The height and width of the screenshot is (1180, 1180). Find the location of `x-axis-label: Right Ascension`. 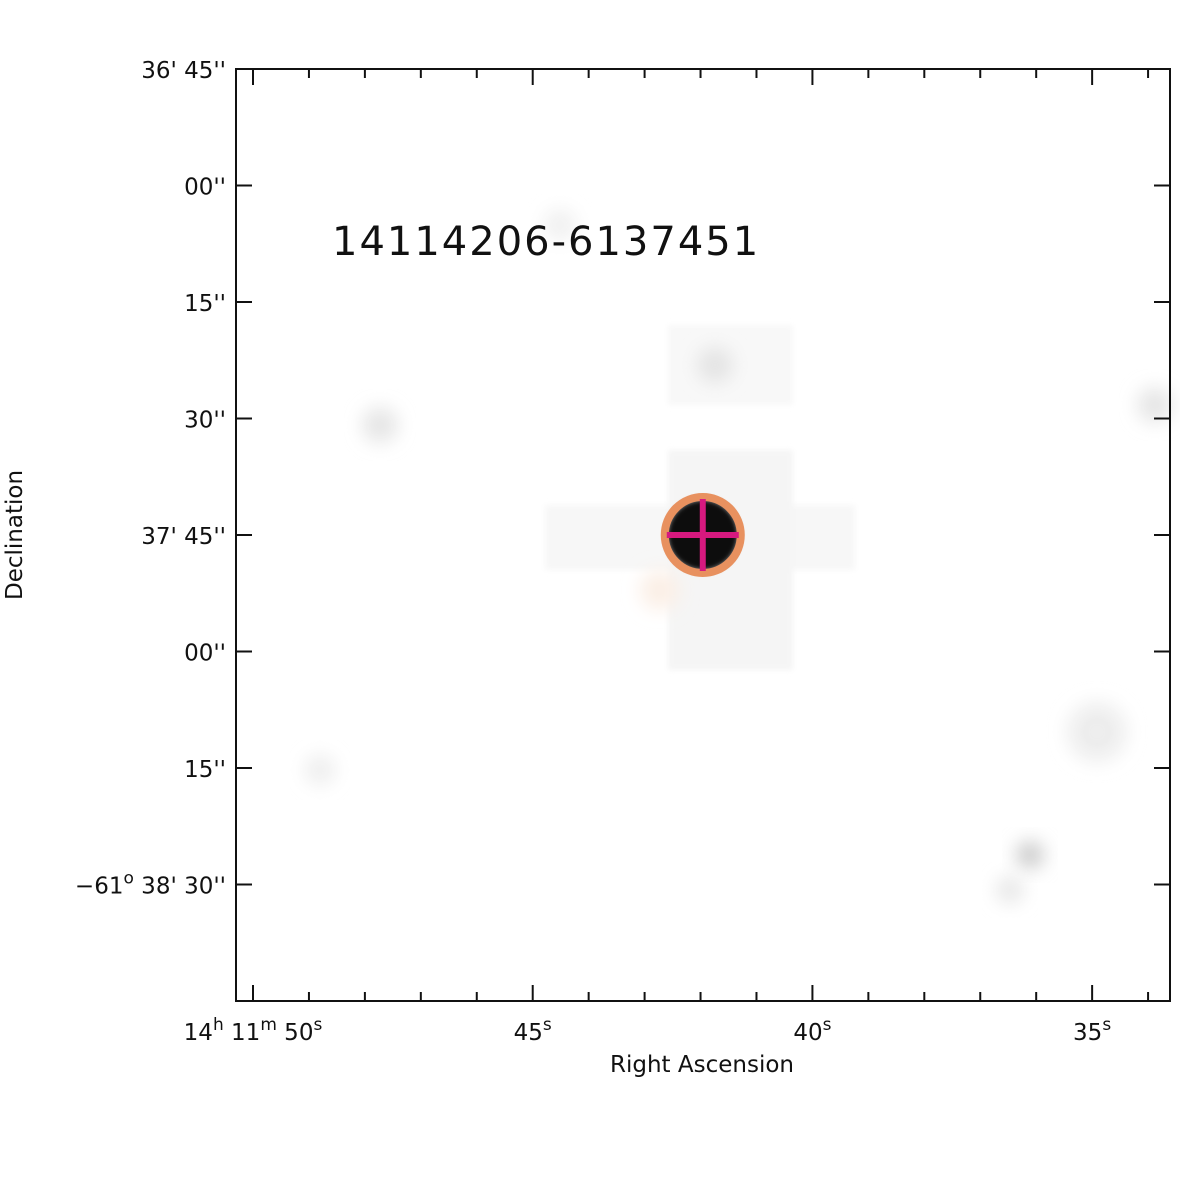

x-axis-label: Right Ascension is located at coordinates (702, 1065).